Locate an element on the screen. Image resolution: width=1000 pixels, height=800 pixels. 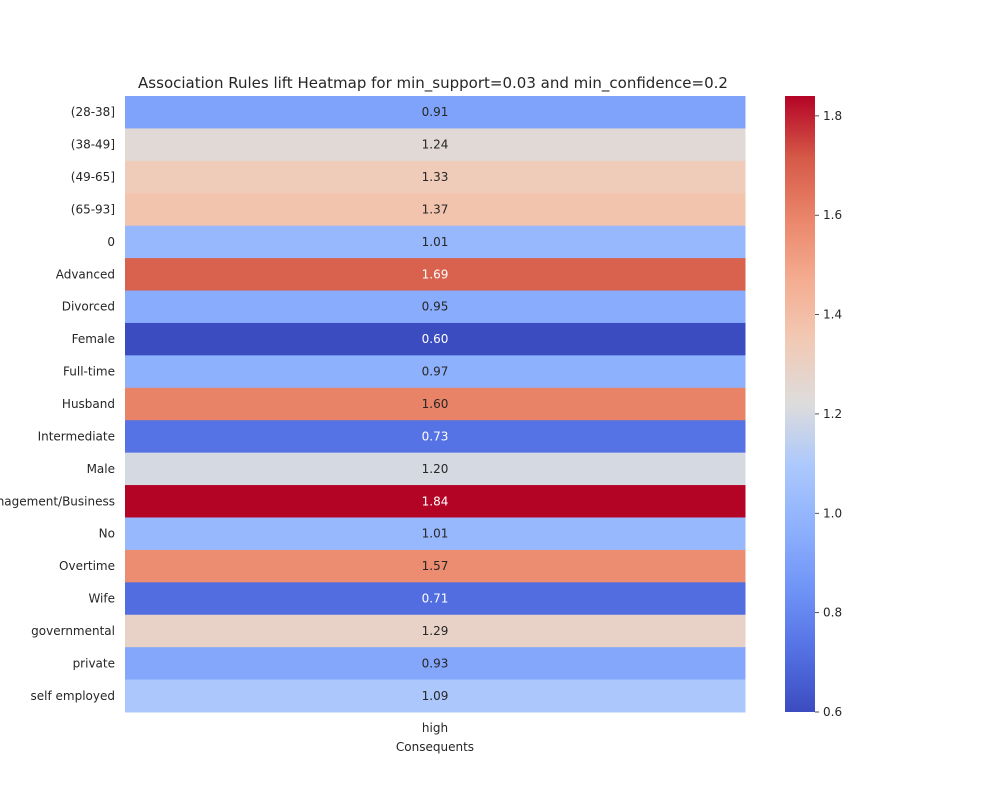
colorbar-tick-label: 1.6 is located at coordinates (832, 215).